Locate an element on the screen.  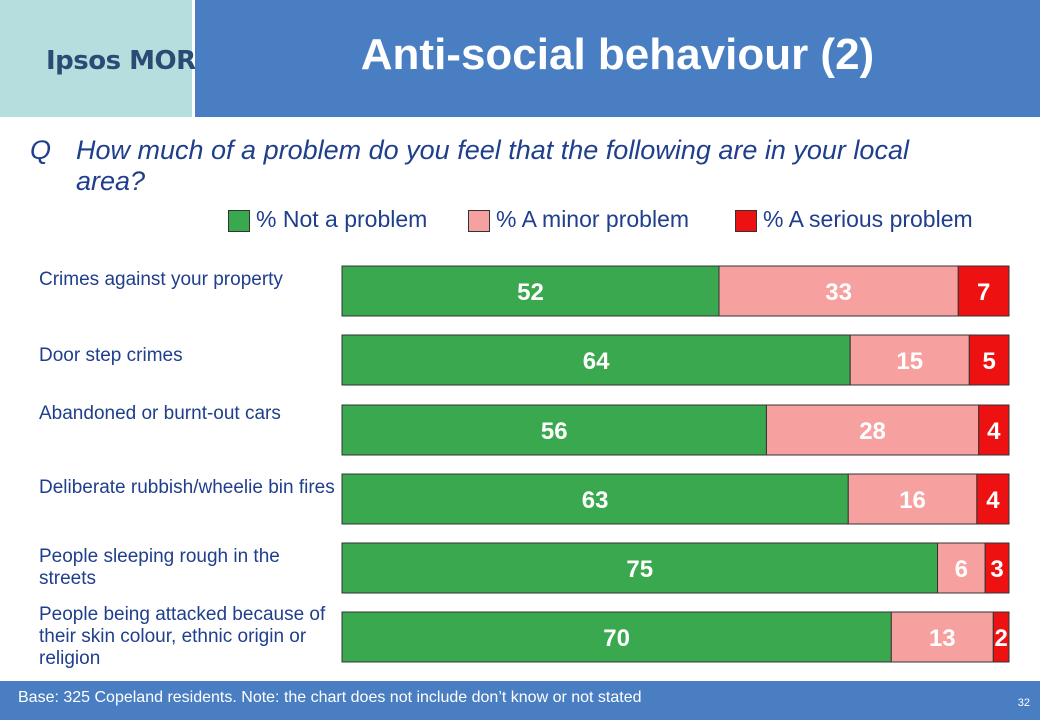
question-prefix: Q is located at coordinates (41, 150).